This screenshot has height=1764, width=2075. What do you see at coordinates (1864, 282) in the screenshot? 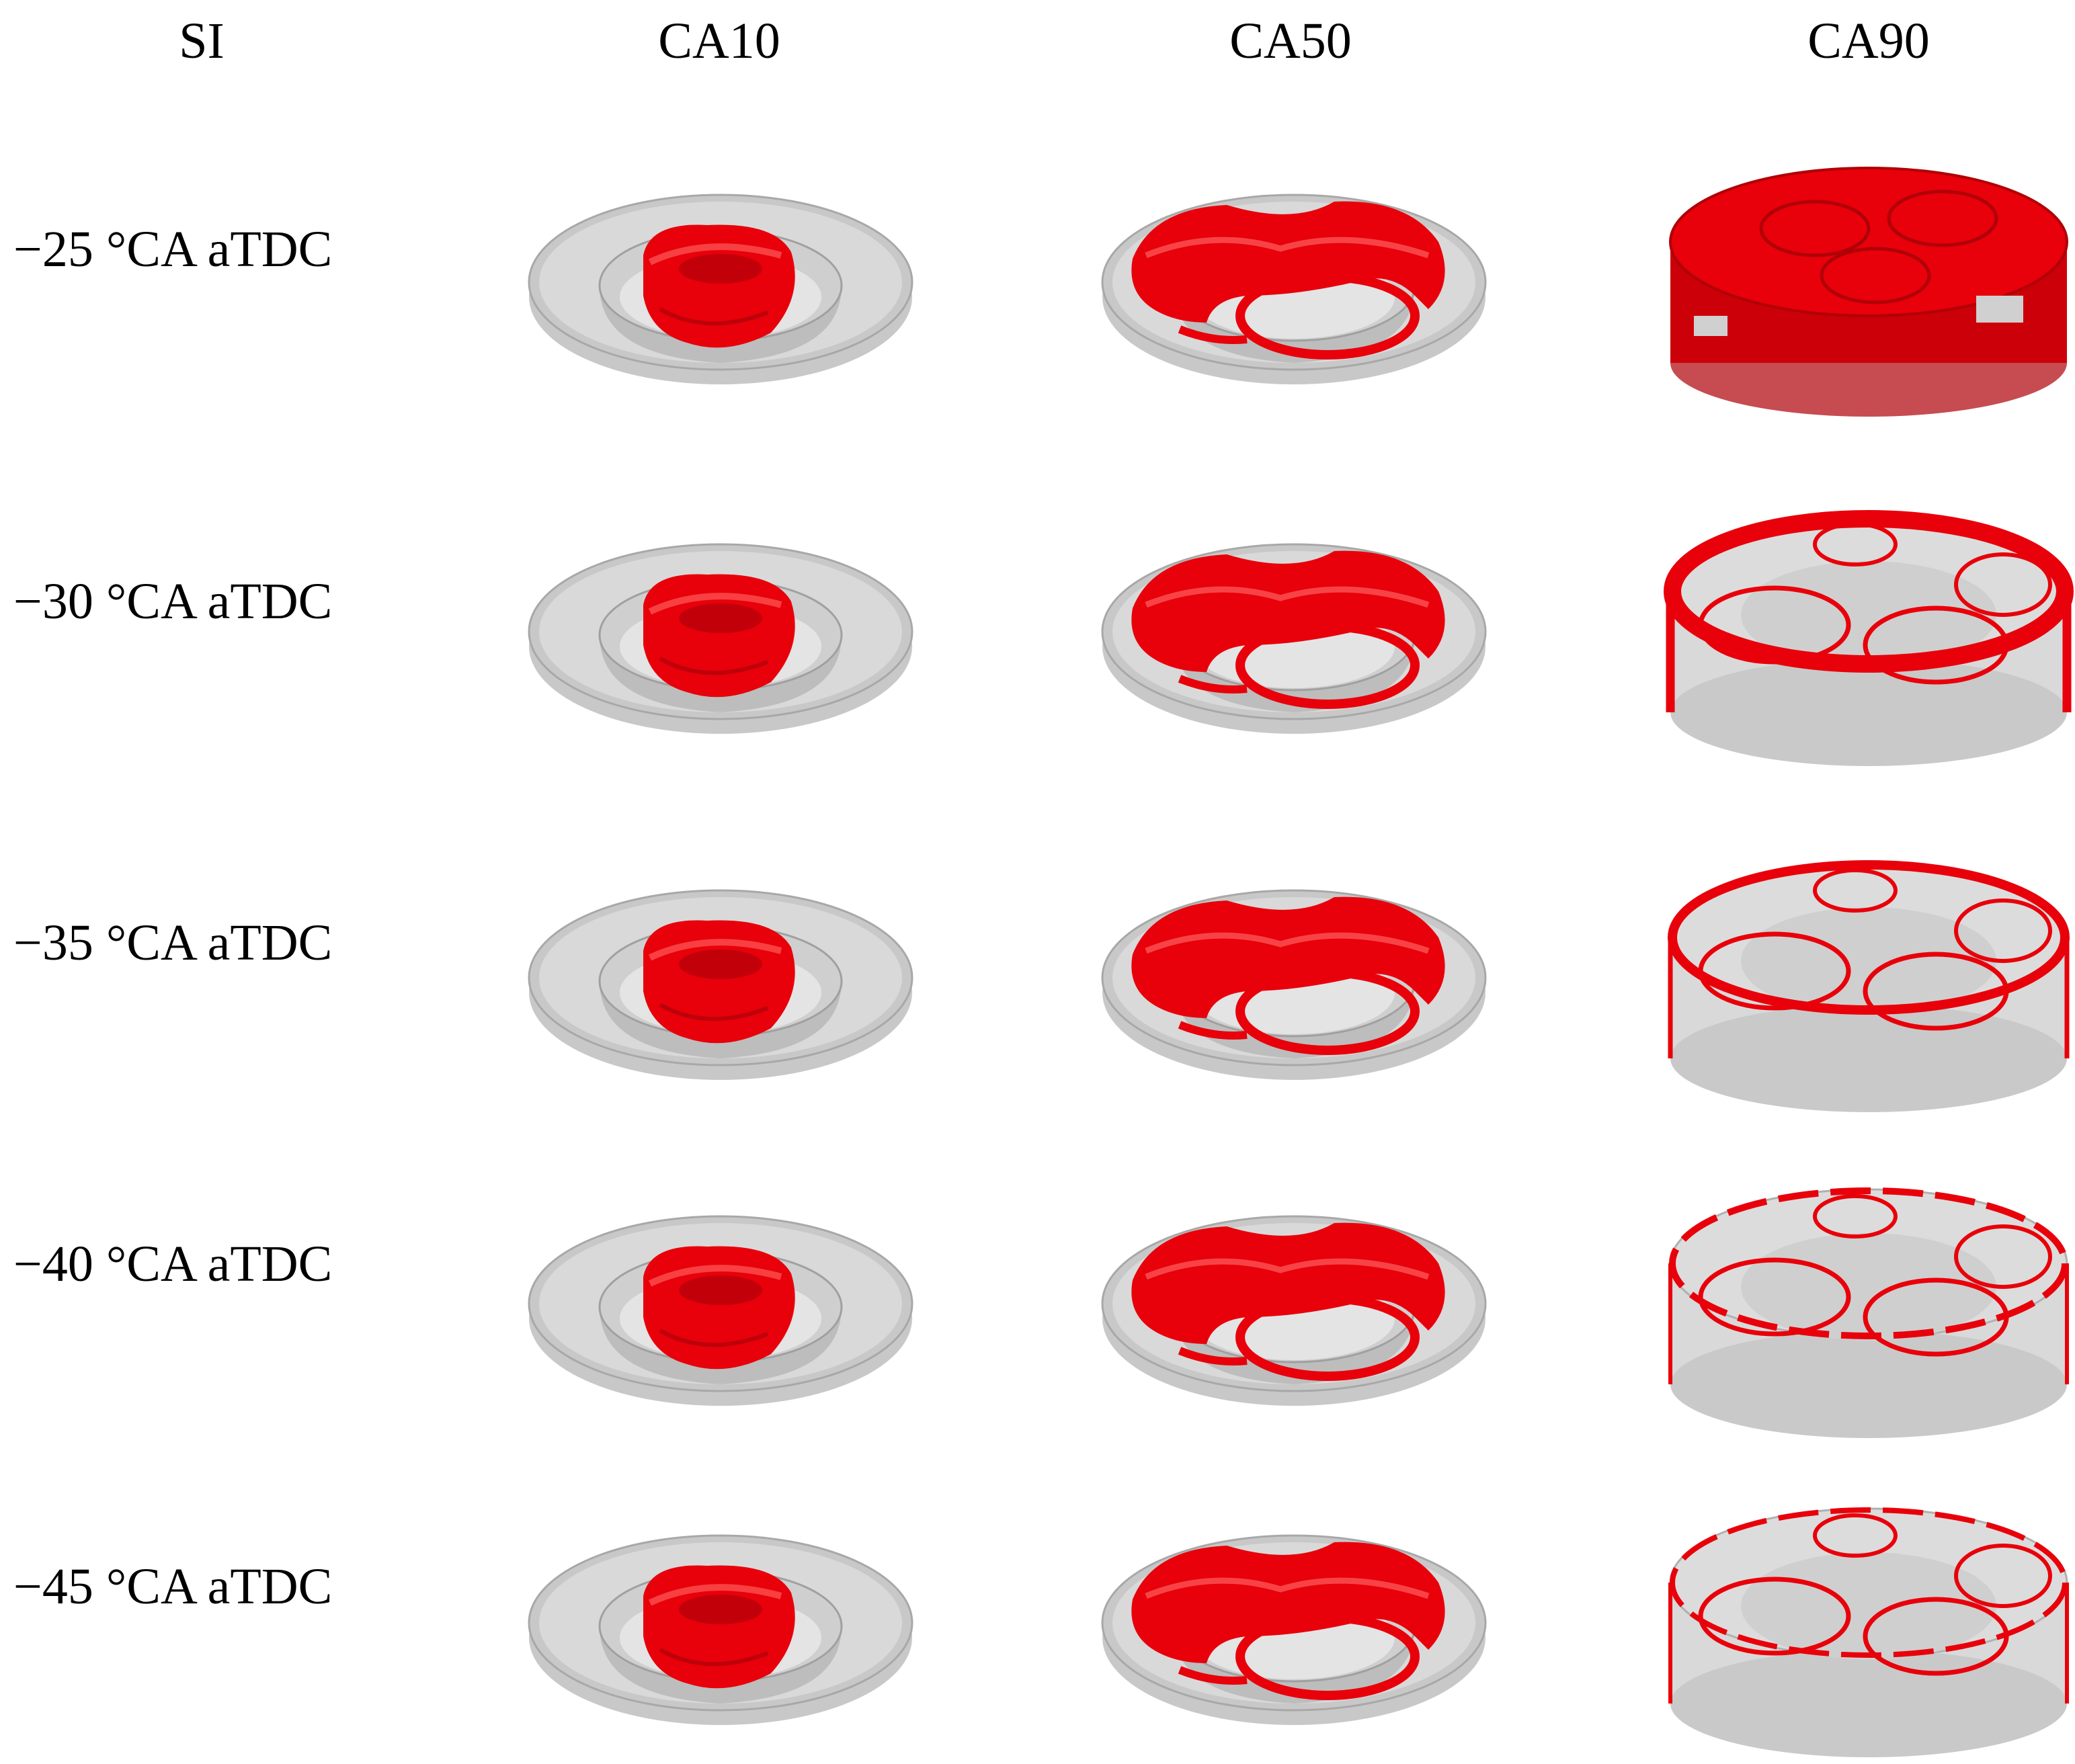
I see `flame-image-si-25-ca90` at bounding box center [1864, 282].